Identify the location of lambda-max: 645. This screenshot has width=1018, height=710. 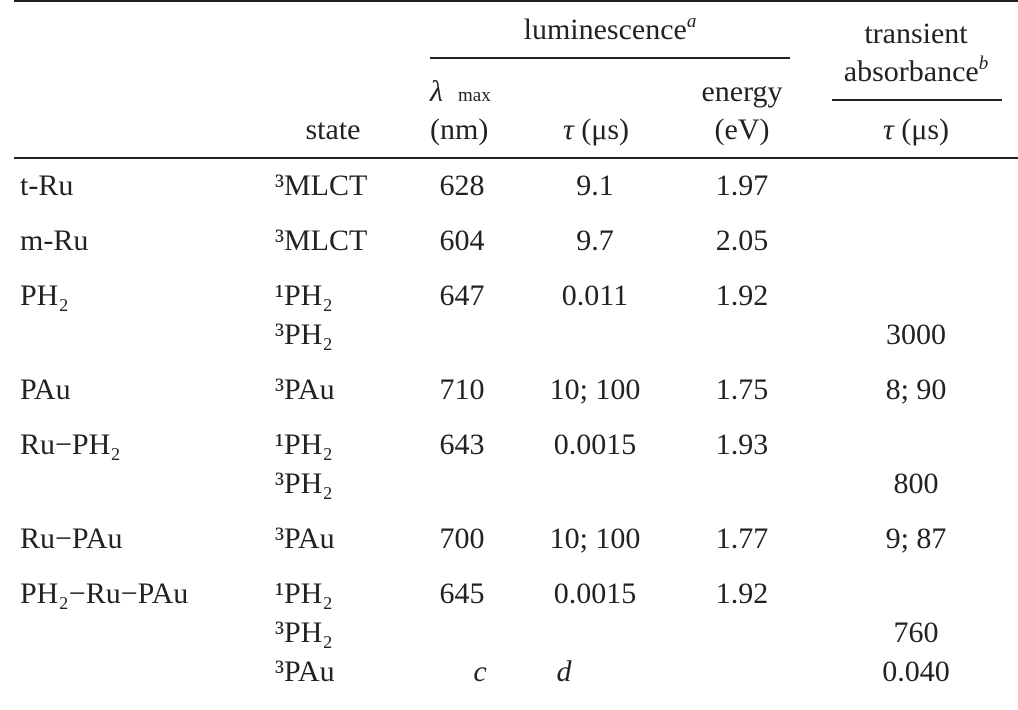
(462, 593).